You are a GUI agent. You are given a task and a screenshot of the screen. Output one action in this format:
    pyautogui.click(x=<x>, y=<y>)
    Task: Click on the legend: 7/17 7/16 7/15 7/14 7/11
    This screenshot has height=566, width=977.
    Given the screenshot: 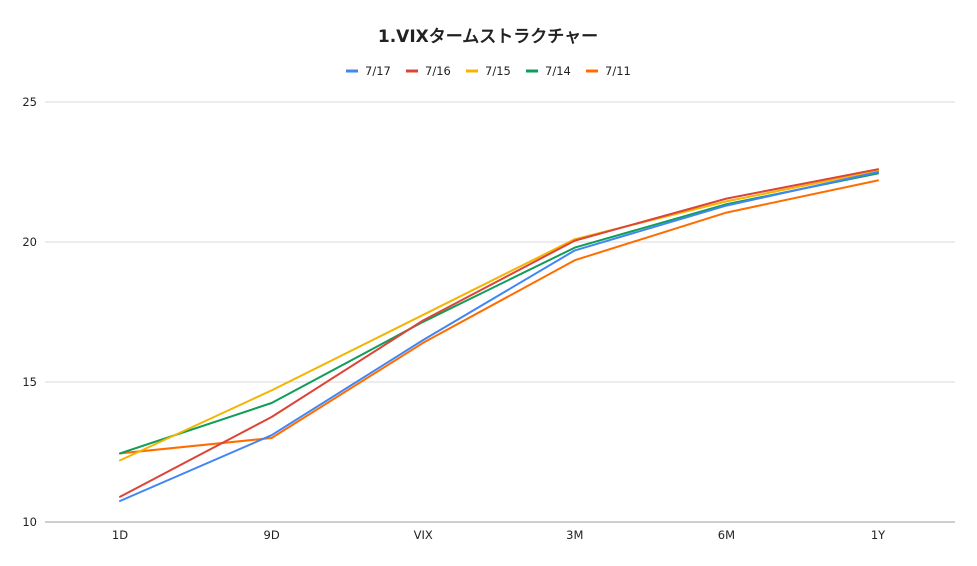 What is the action you would take?
    pyautogui.click(x=488, y=71)
    